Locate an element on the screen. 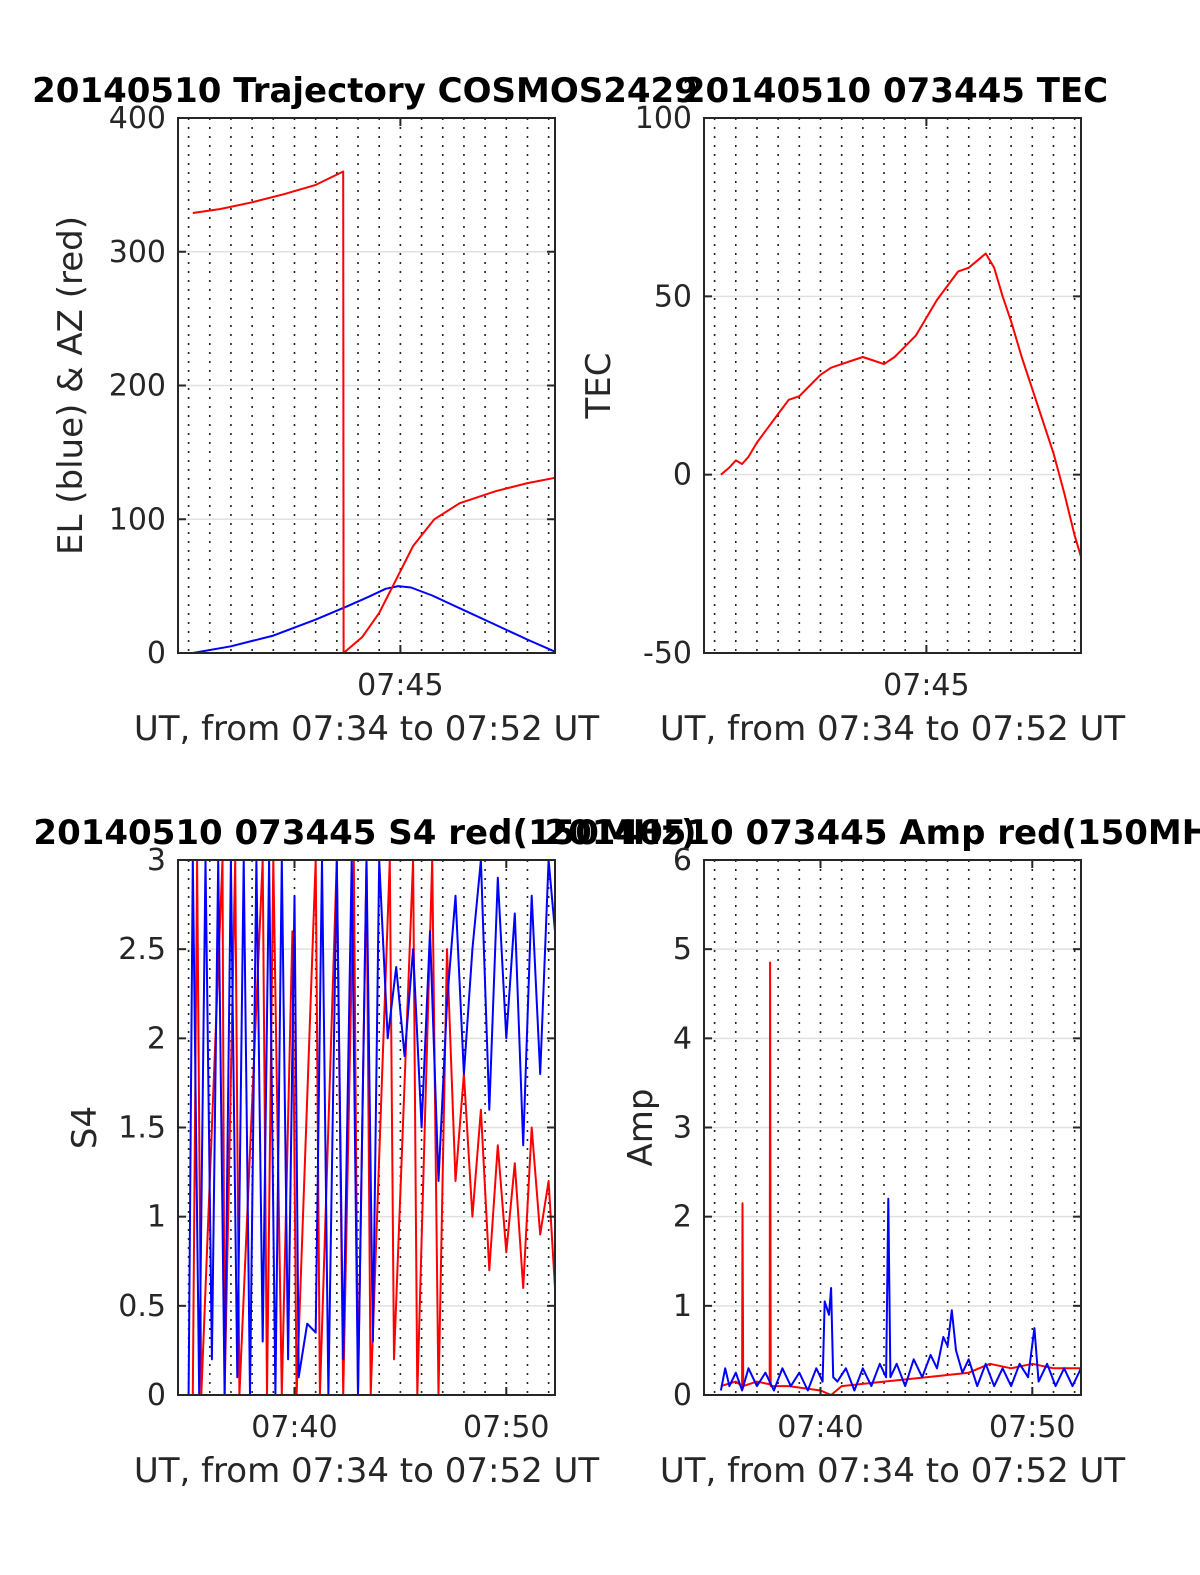  panel-amp-xlabel: UT, from 07:34 to 07:52 UT is located at coordinates (893, 1471).